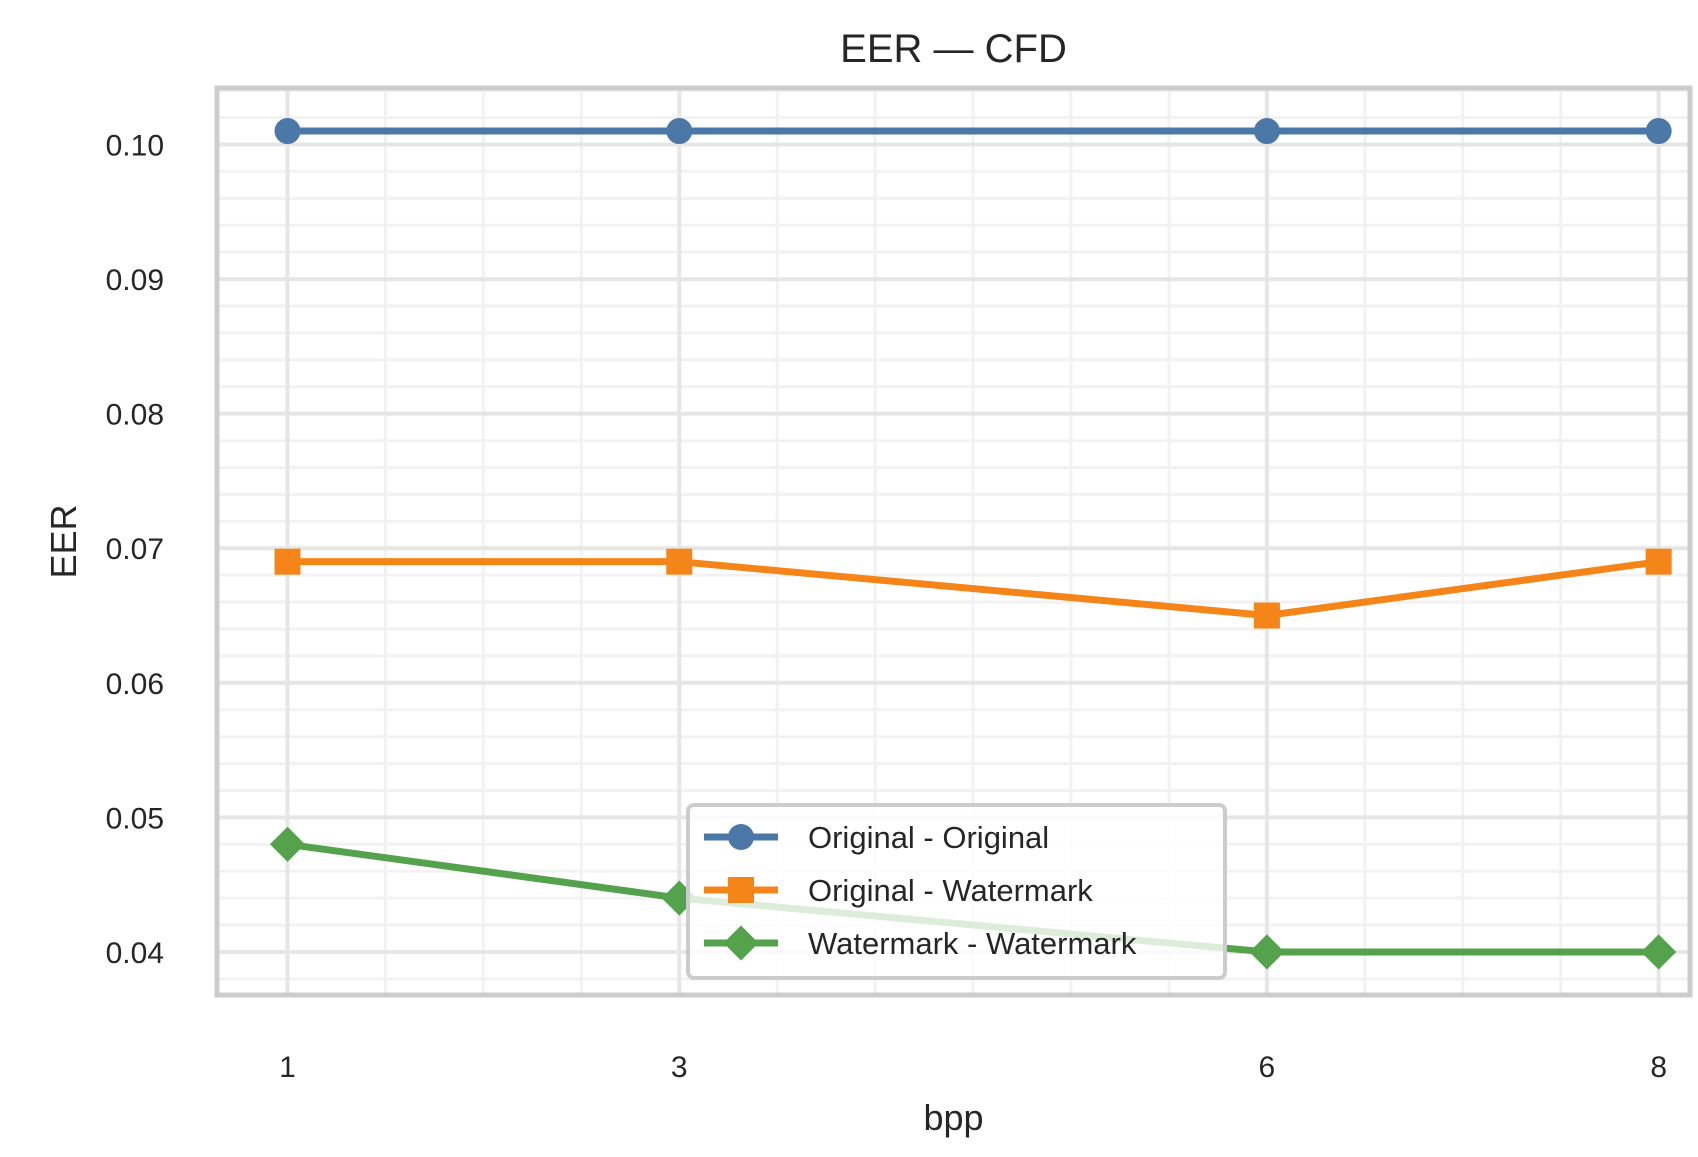  What do you see at coordinates (135, 953) in the screenshot?
I see `y-tick-label: 0.04` at bounding box center [135, 953].